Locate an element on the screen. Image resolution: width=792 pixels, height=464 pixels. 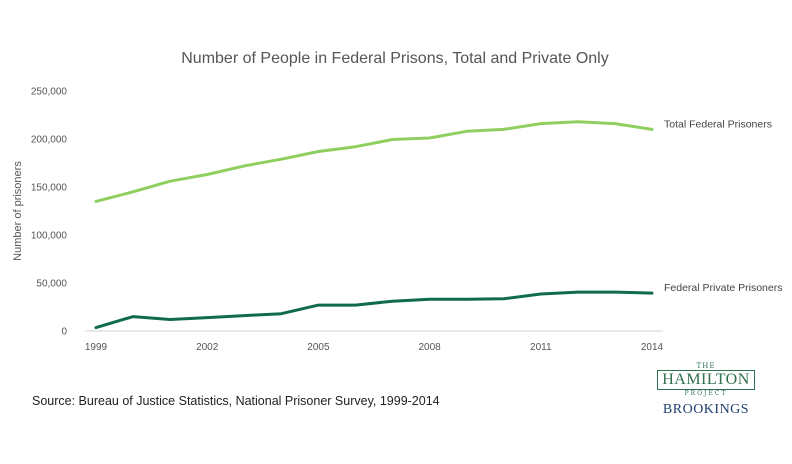
y-tick-label: 0 is located at coordinates (64, 332).